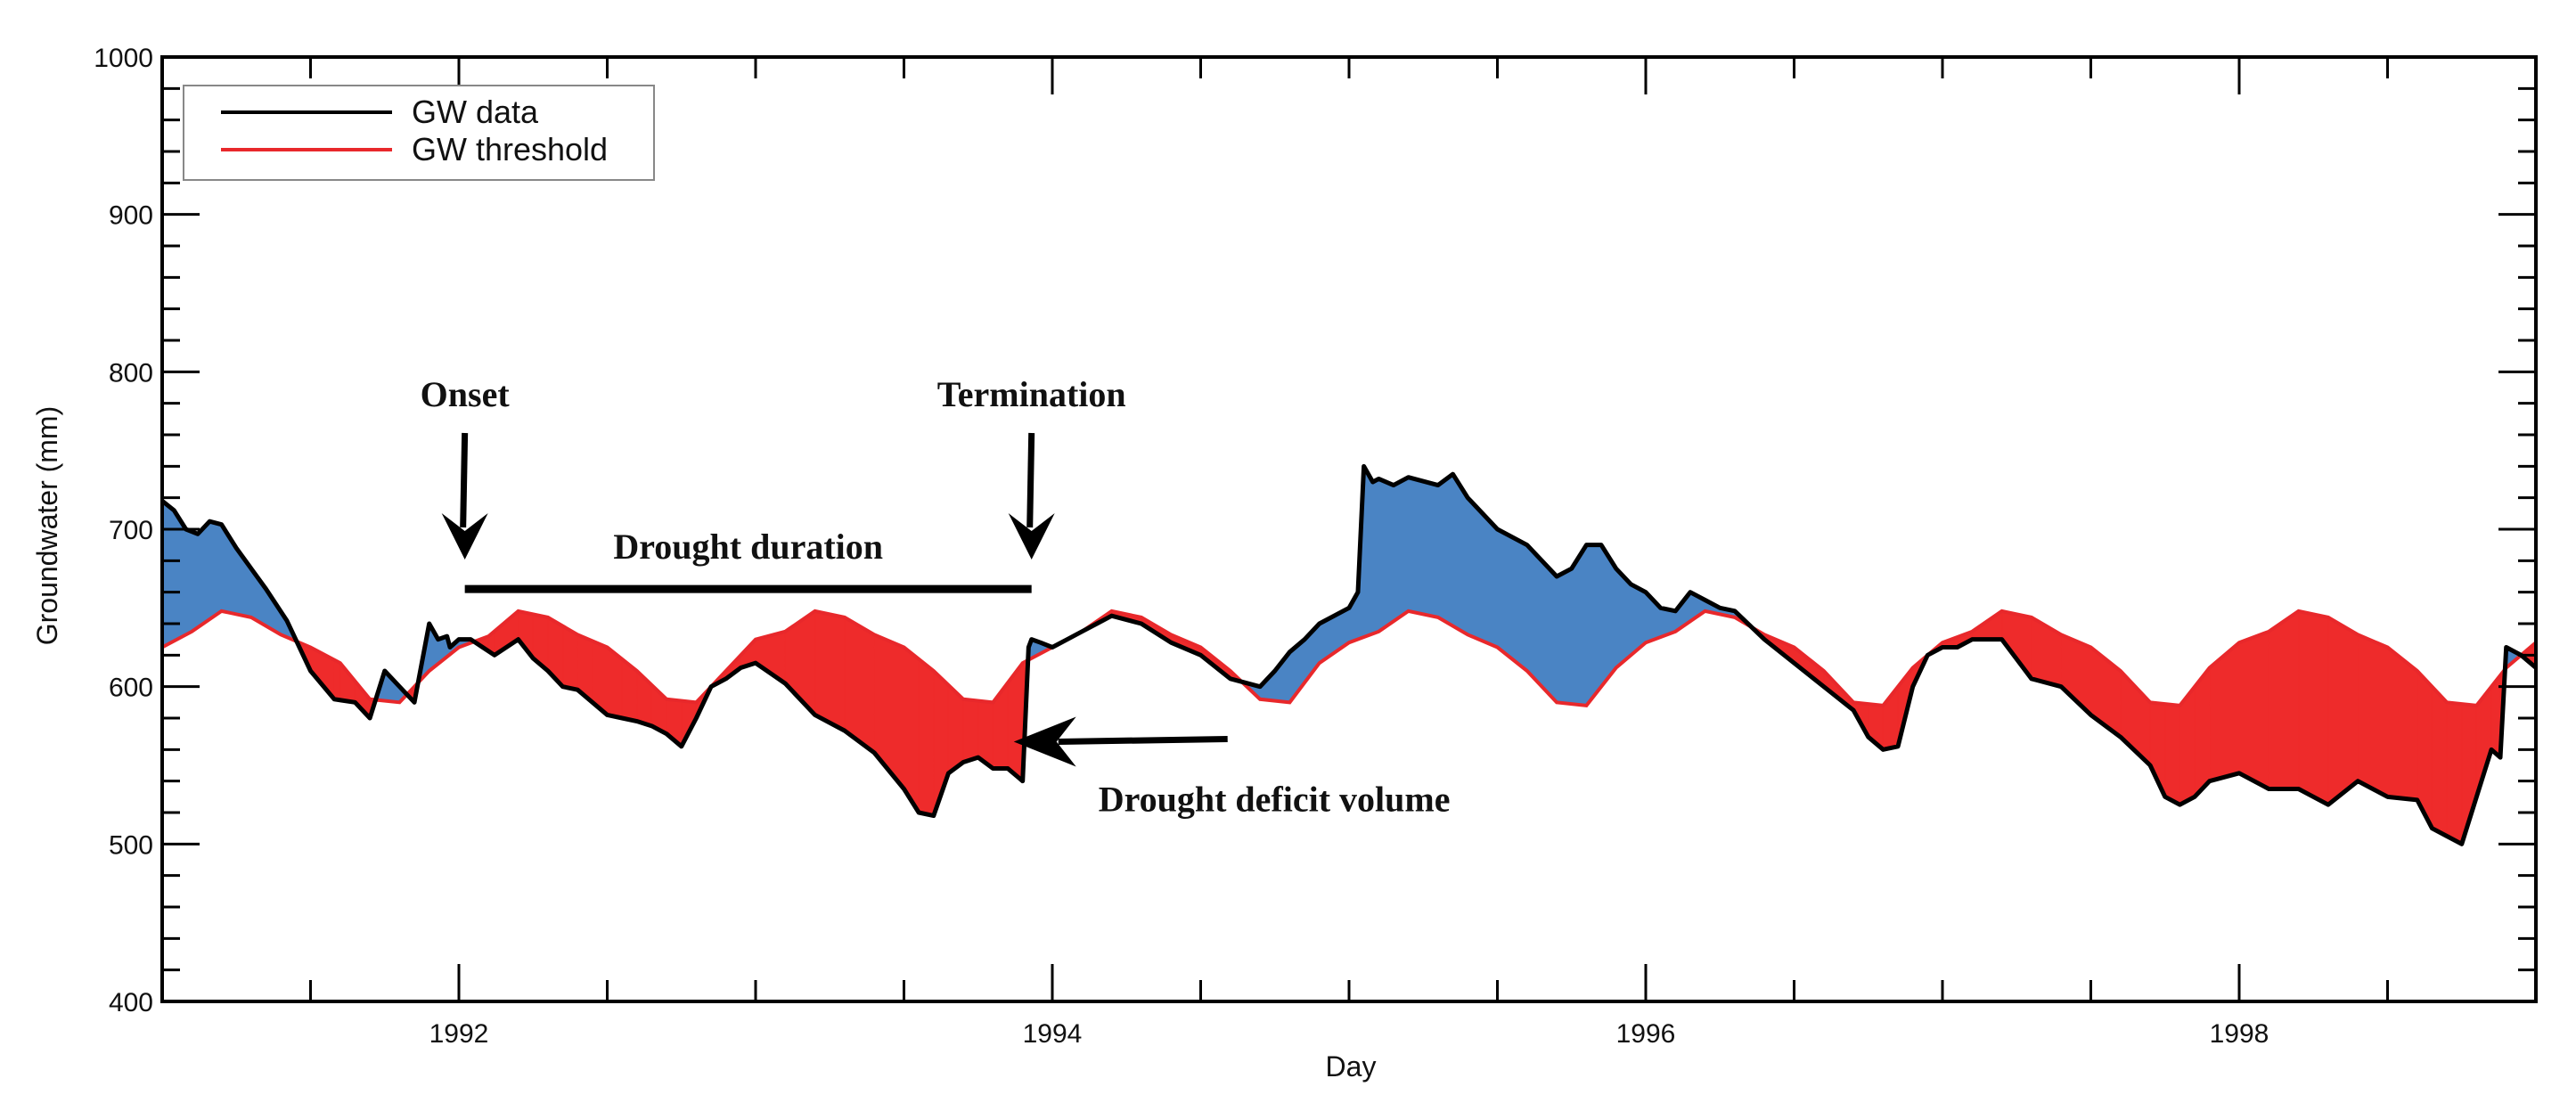 The image size is (2576, 1103). What do you see at coordinates (131, 1002) in the screenshot?
I see `y-tick-label: 400` at bounding box center [131, 1002].